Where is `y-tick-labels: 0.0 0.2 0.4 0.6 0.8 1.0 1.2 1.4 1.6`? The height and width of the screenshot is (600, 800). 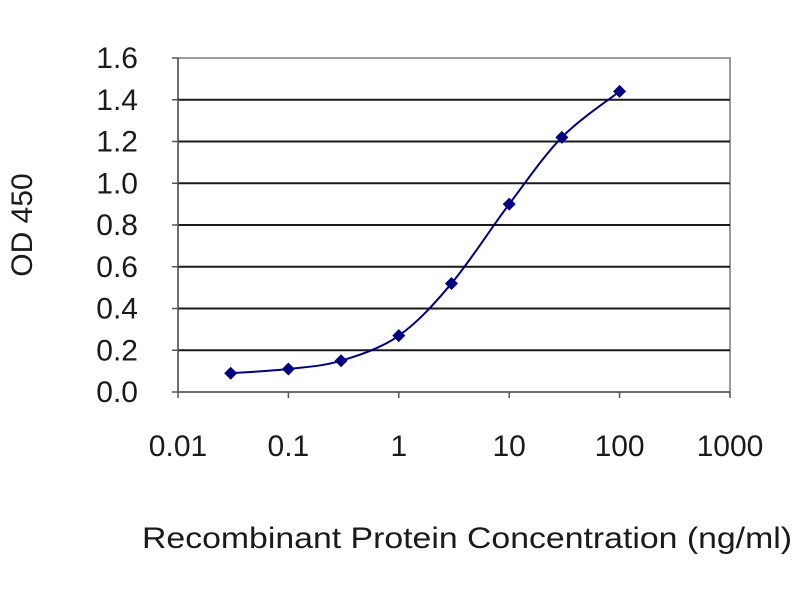 y-tick-labels: 0.0 0.2 0.4 0.6 0.8 1.0 1.2 1.4 1.6 is located at coordinates (117, 225).